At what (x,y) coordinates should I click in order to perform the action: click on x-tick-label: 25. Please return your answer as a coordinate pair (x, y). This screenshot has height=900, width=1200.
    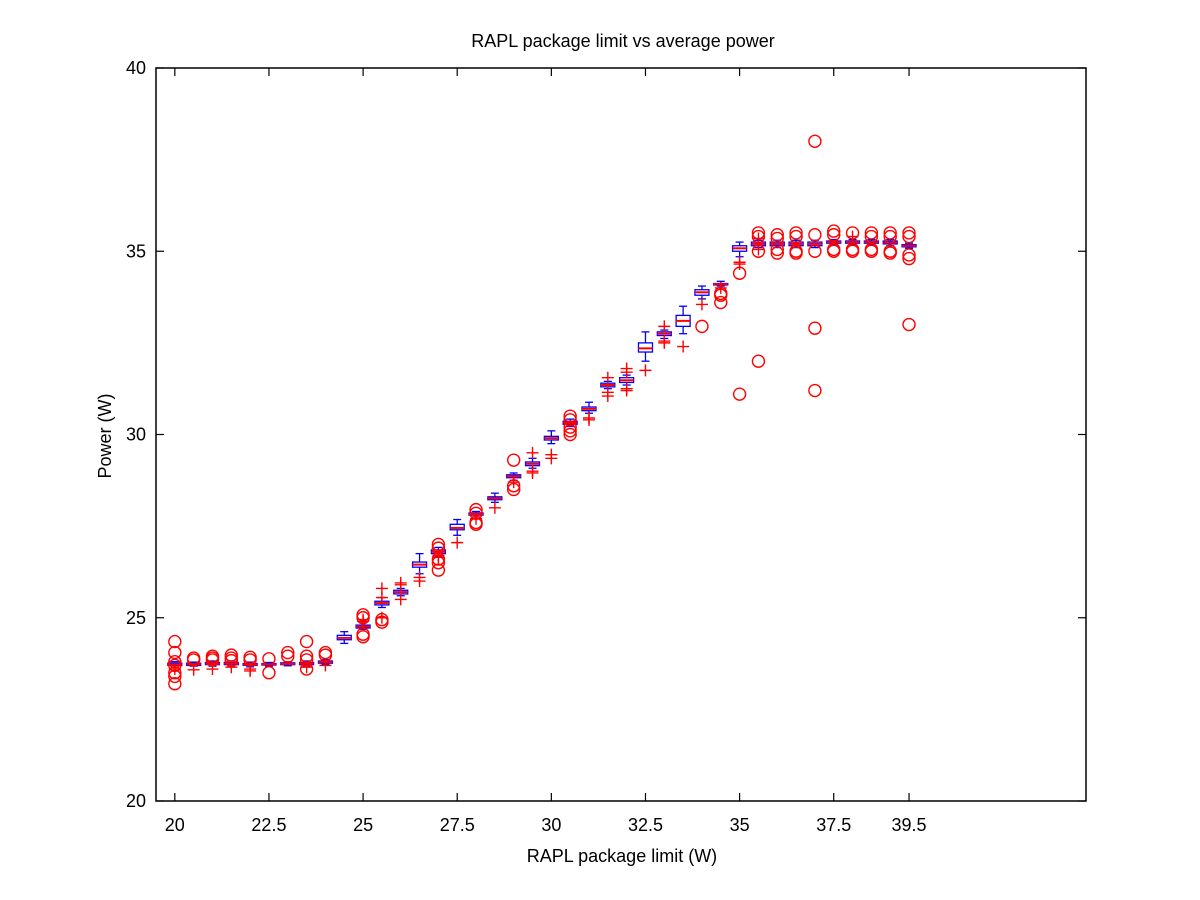
    Looking at the image, I should click on (363, 825).